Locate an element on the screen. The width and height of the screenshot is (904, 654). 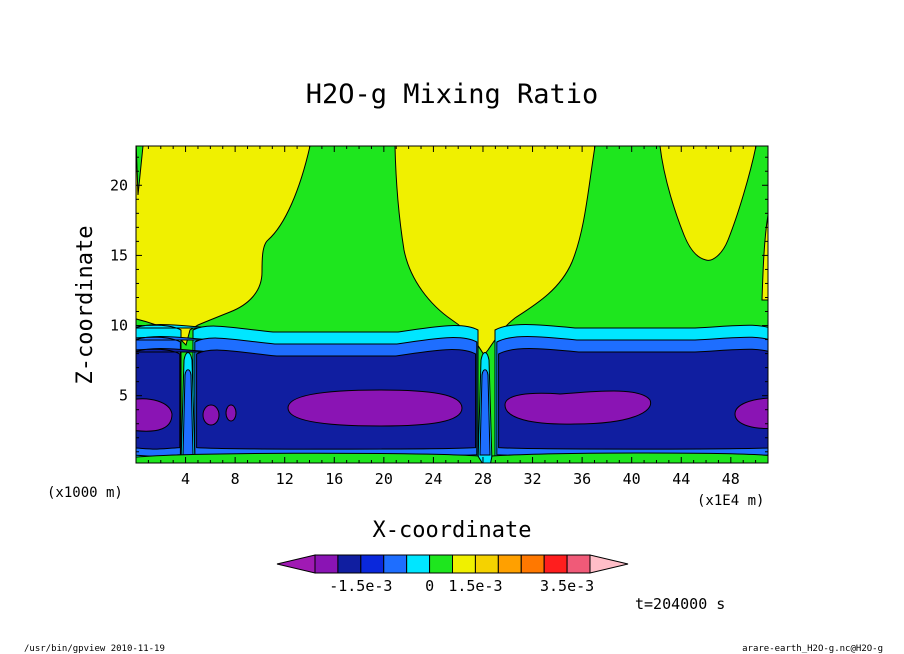
colorbar-label: 3.5e-3 is located at coordinates (567, 586).